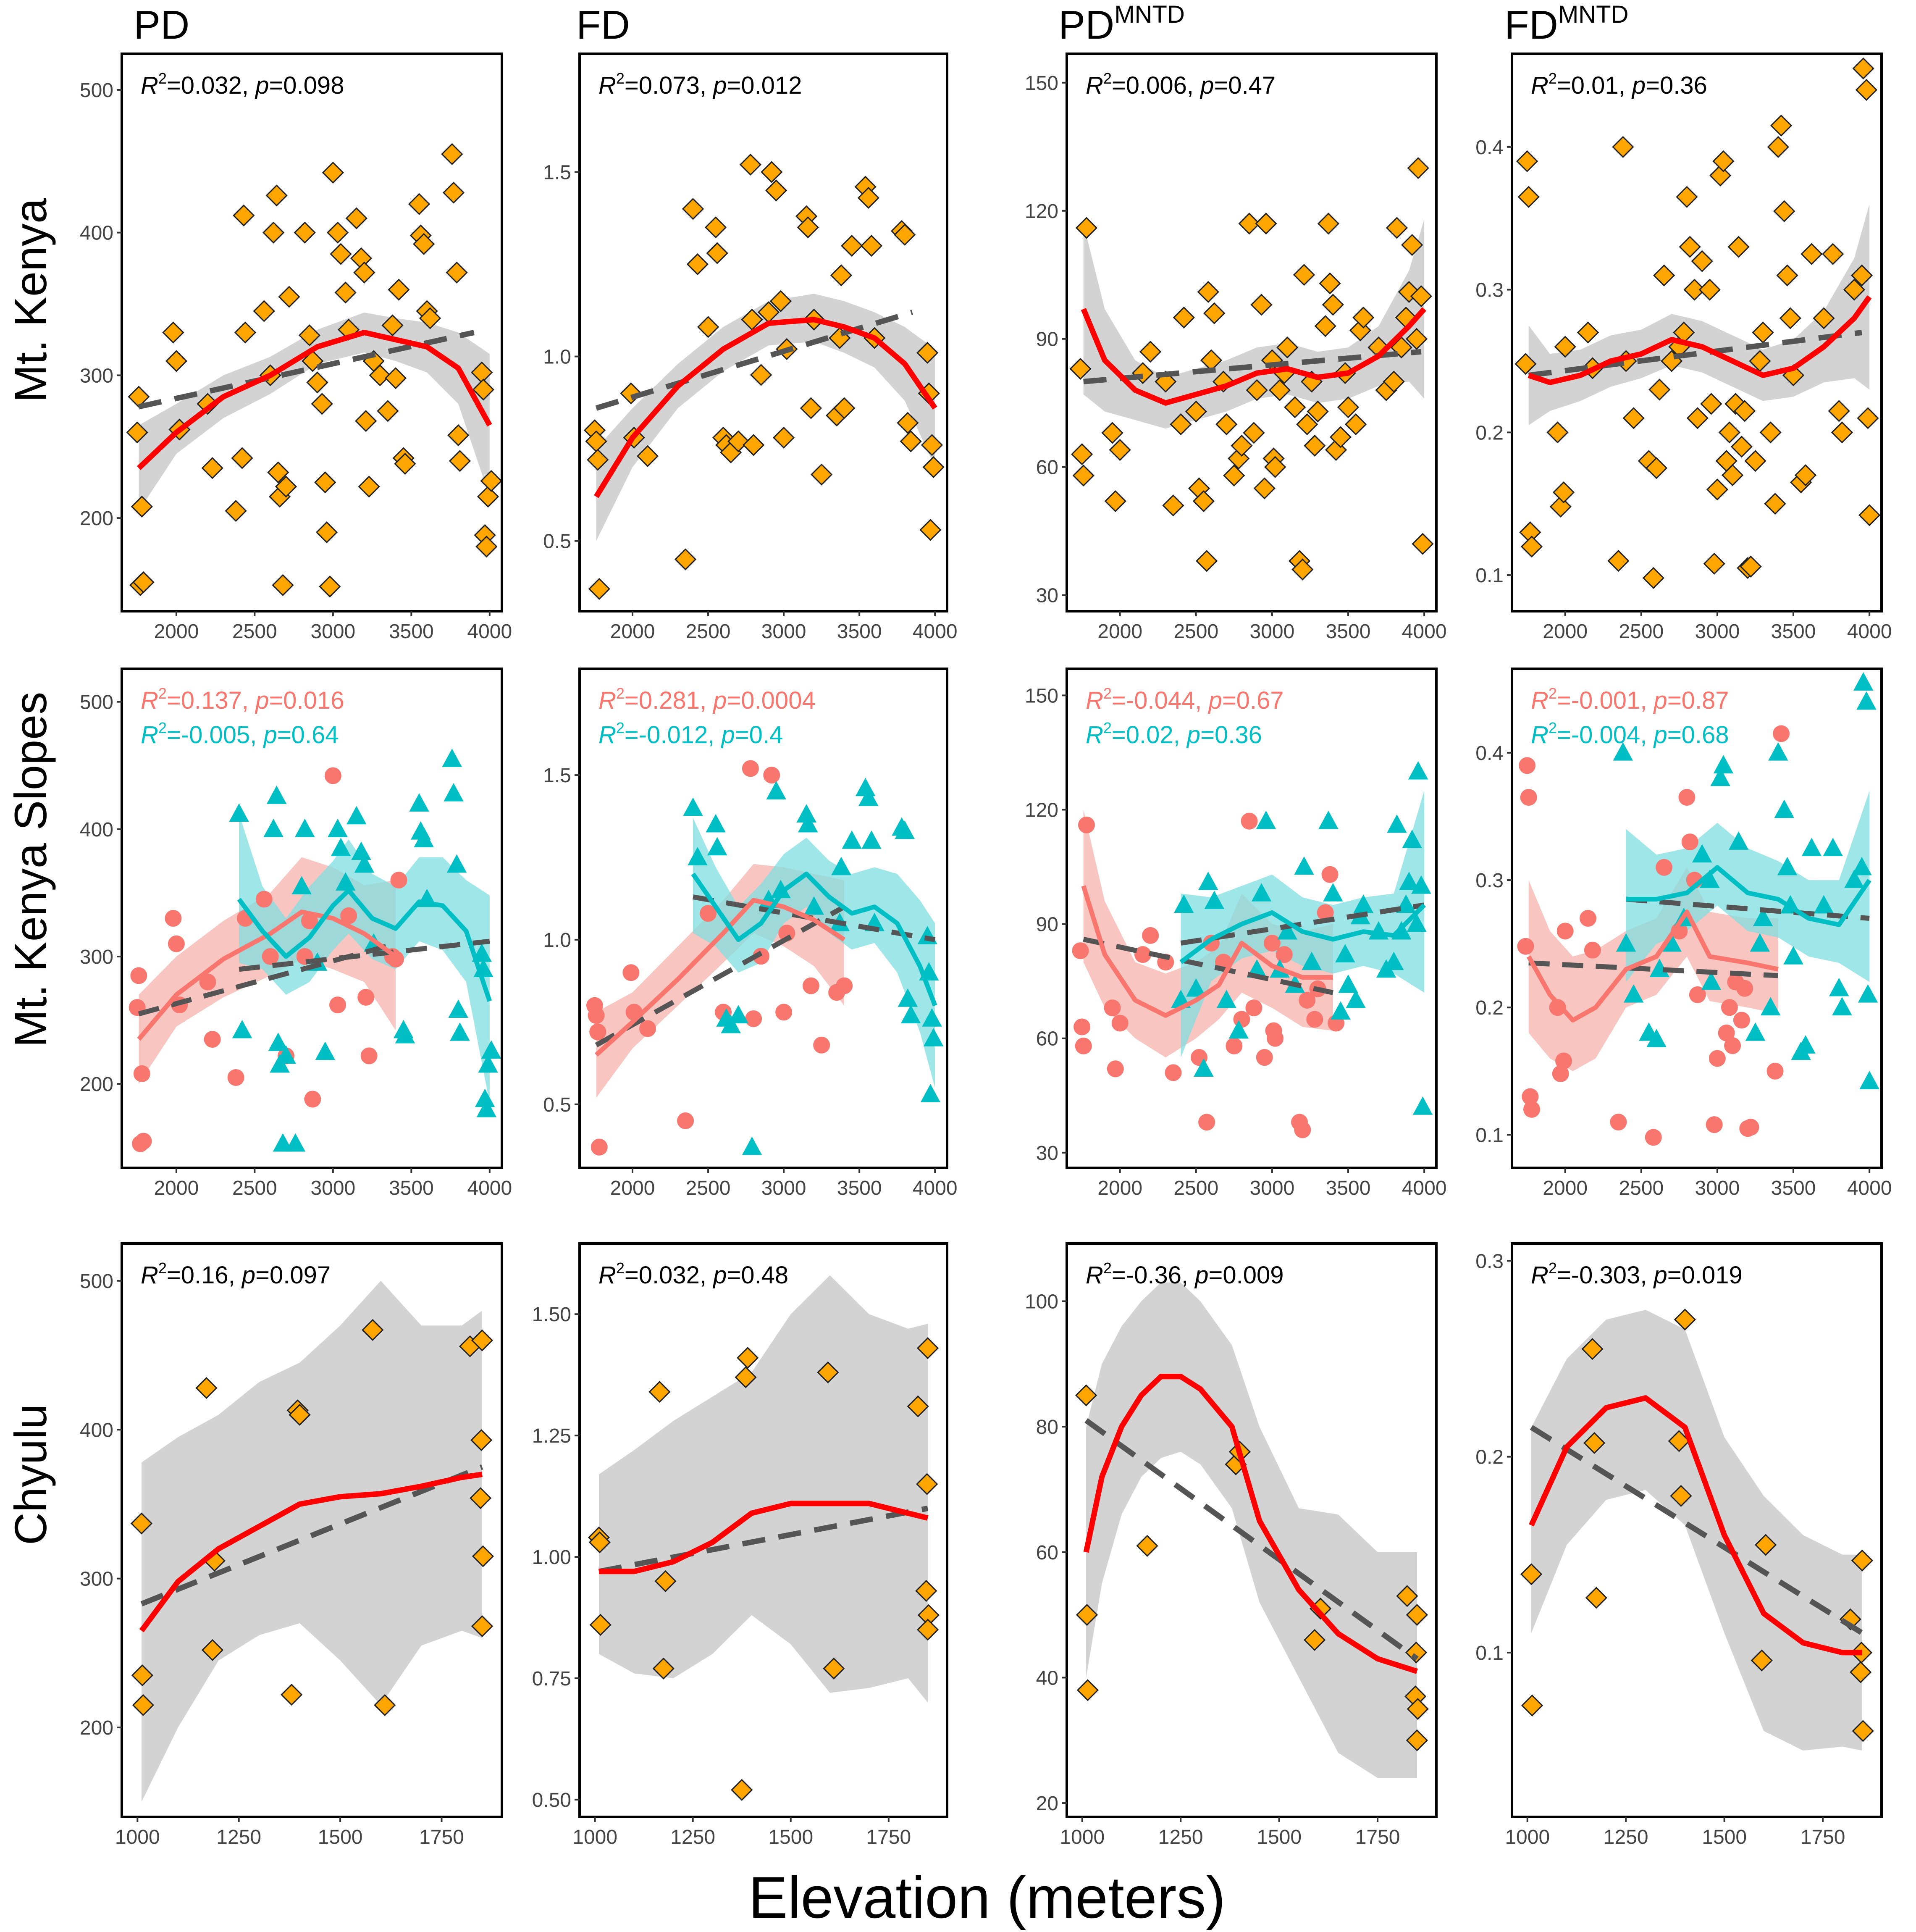  I want to click on stats-annotation-0: R2=-0.303, p=0.019, so click(1637, 1274).